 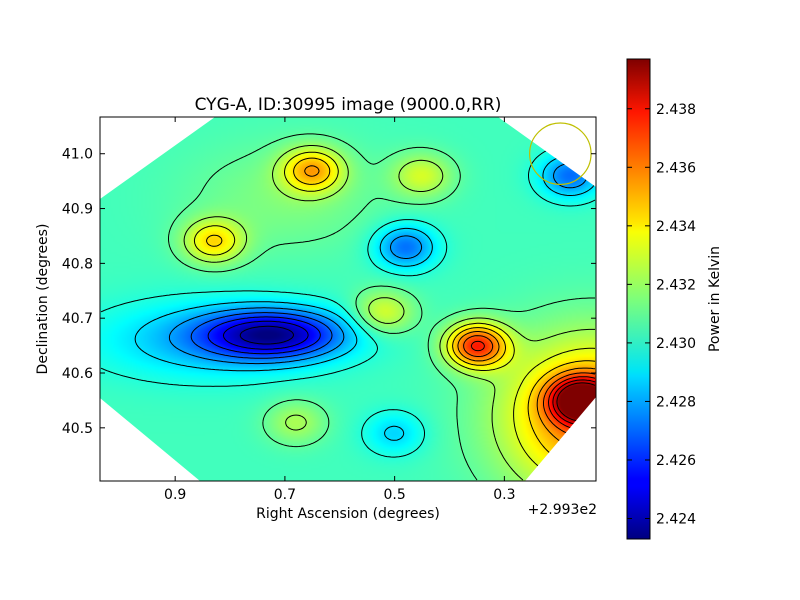 What do you see at coordinates (676, 227) in the screenshot?
I see `colorbar-tick-label: 2.434` at bounding box center [676, 227].